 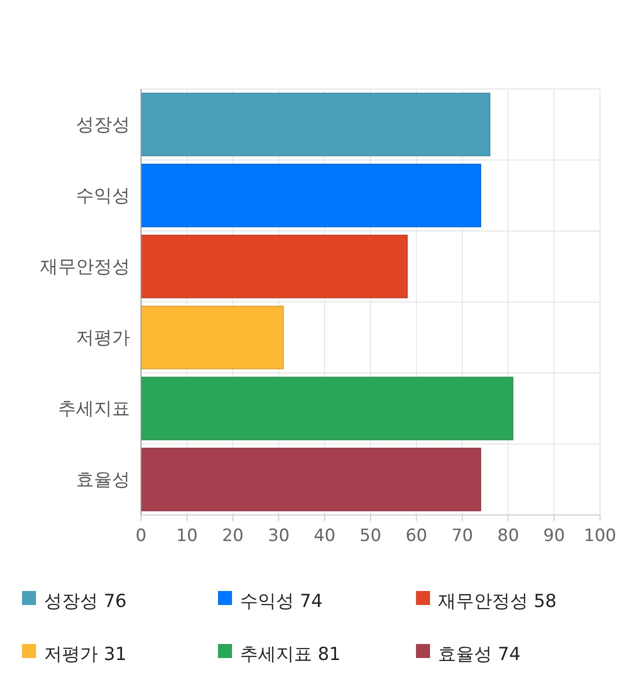 I want to click on legend-label: 효율성 74, so click(x=479, y=654).